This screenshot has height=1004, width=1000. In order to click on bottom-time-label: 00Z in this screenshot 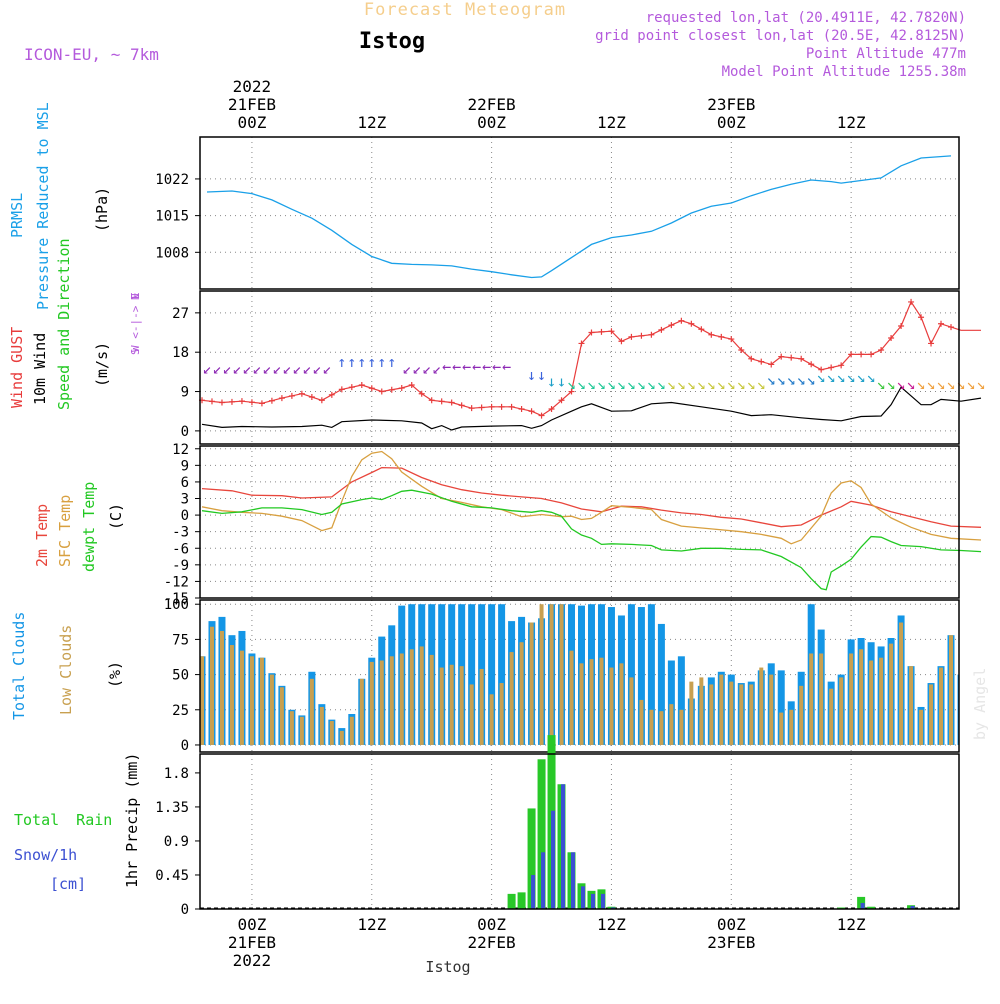, I will do `click(731, 924)`.